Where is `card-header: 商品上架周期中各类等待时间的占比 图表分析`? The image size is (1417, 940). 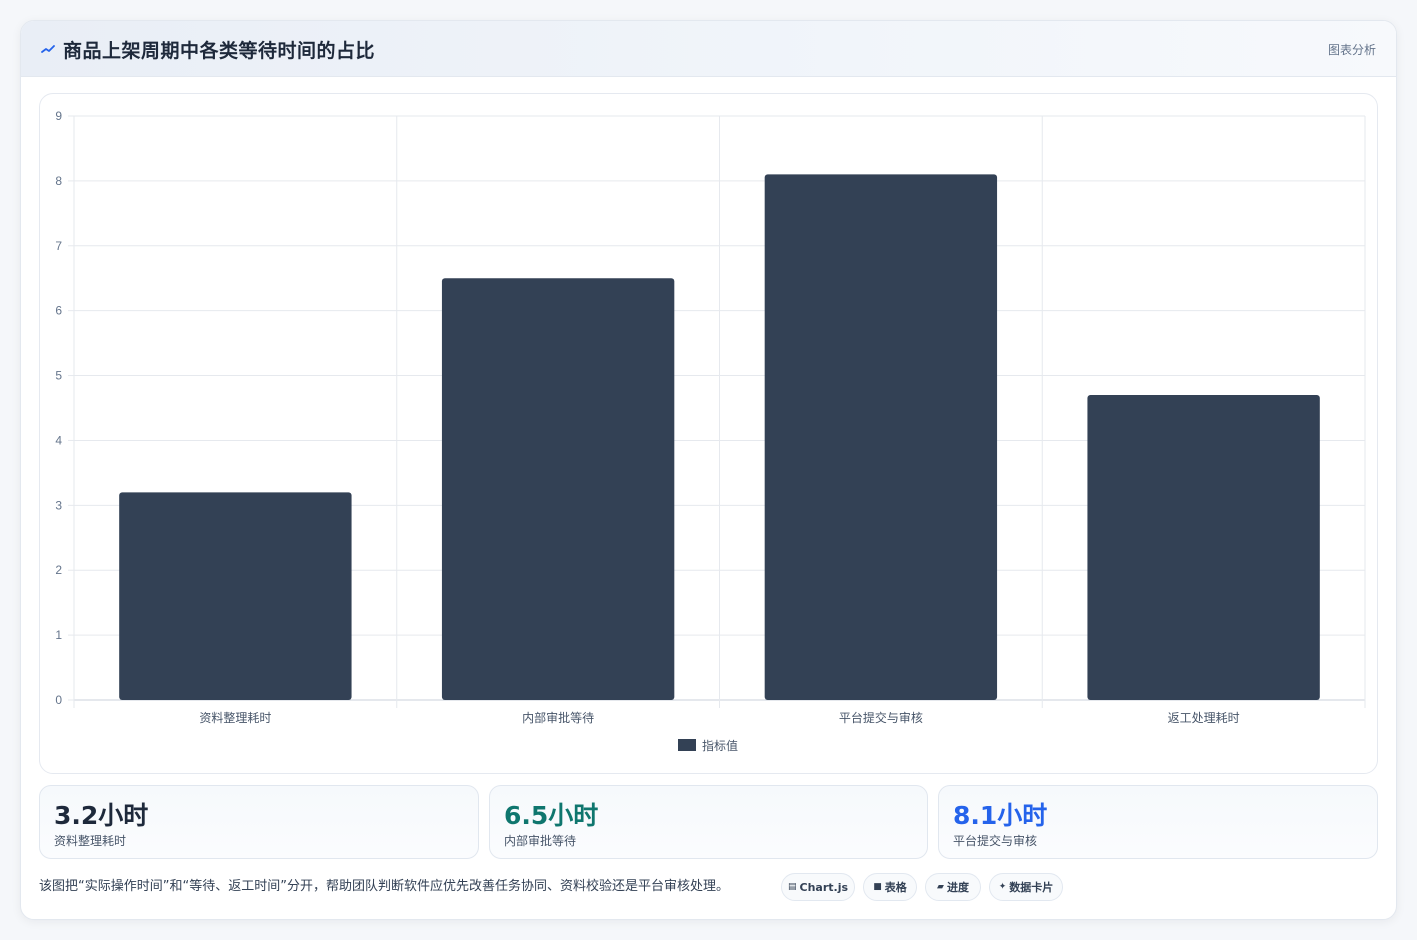
card-header: 商品上架周期中各类等待时间的占比 图表分析 is located at coordinates (708, 49).